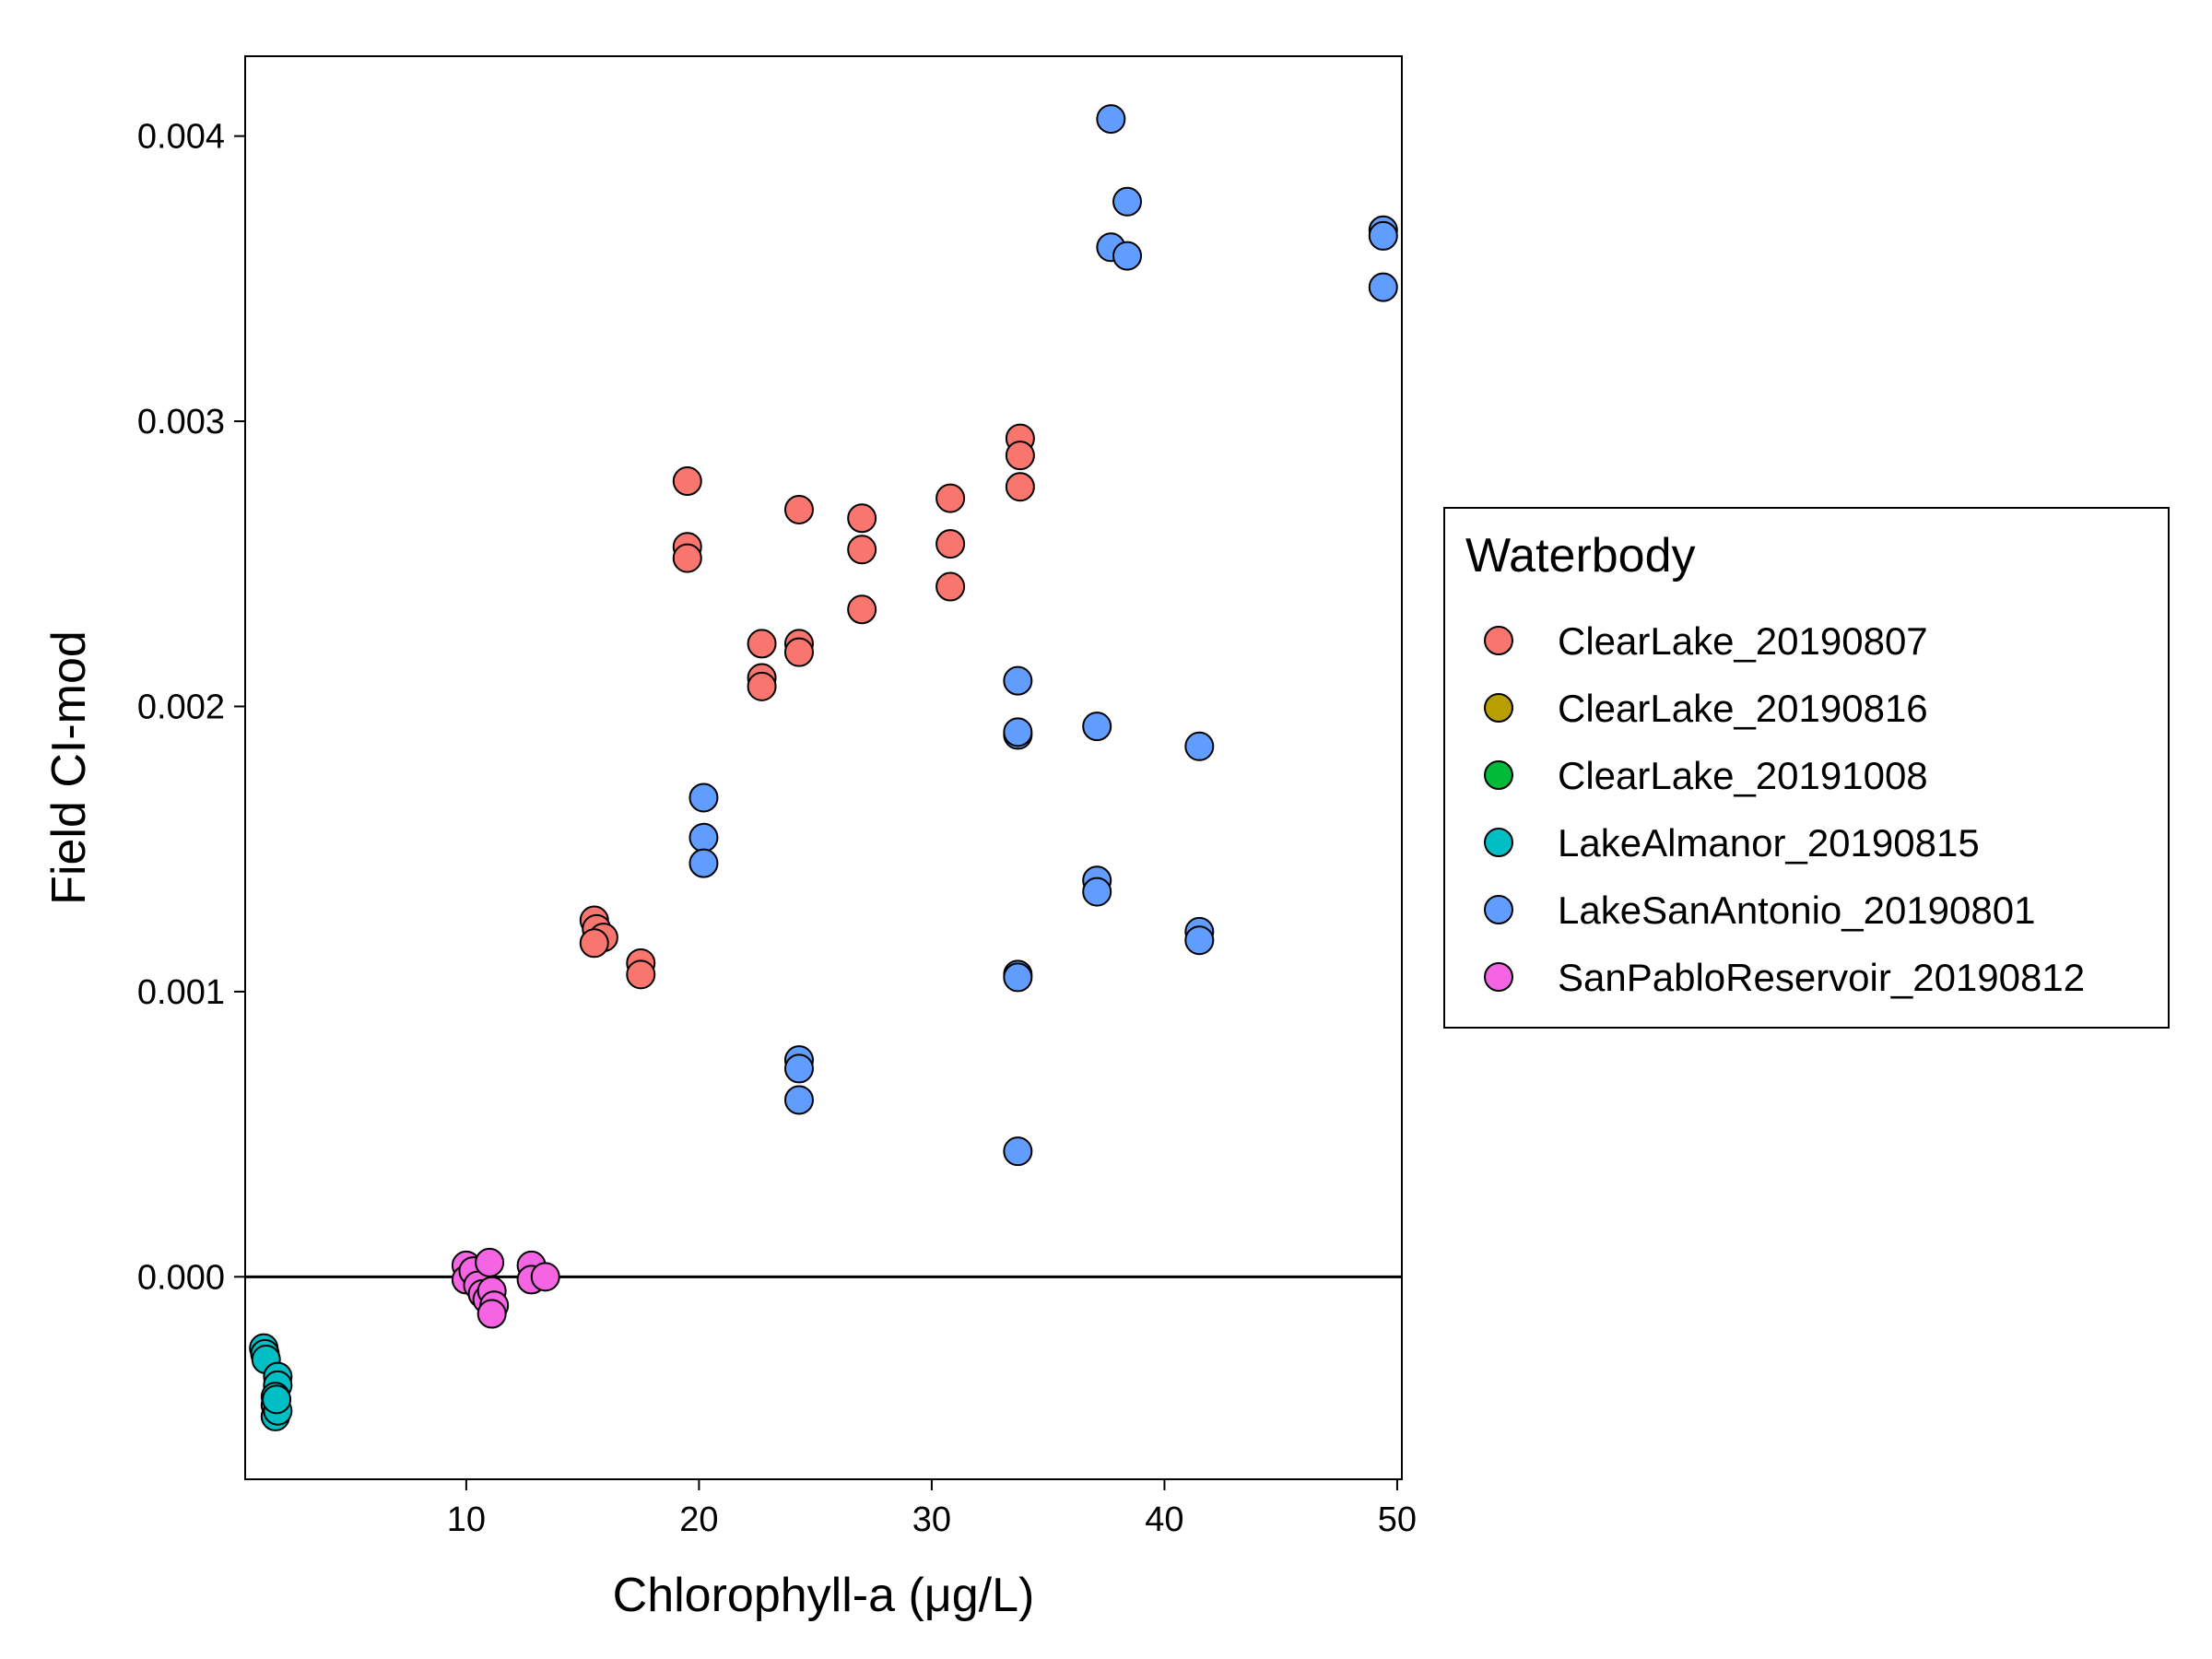 The height and width of the screenshot is (1659, 2212). What do you see at coordinates (1743, 708) in the screenshot?
I see `legend-label: ClearLake_20190816` at bounding box center [1743, 708].